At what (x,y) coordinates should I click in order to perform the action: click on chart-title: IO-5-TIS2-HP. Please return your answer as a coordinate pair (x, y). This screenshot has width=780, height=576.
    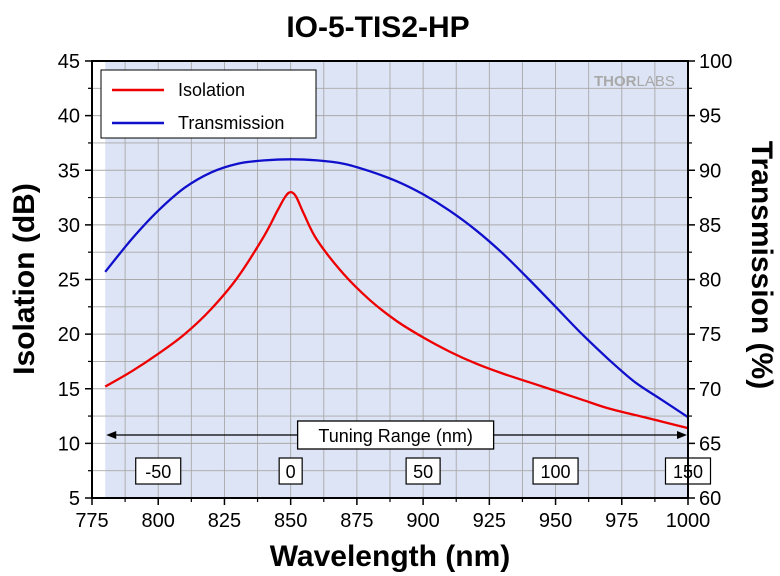
    Looking at the image, I should click on (377, 27).